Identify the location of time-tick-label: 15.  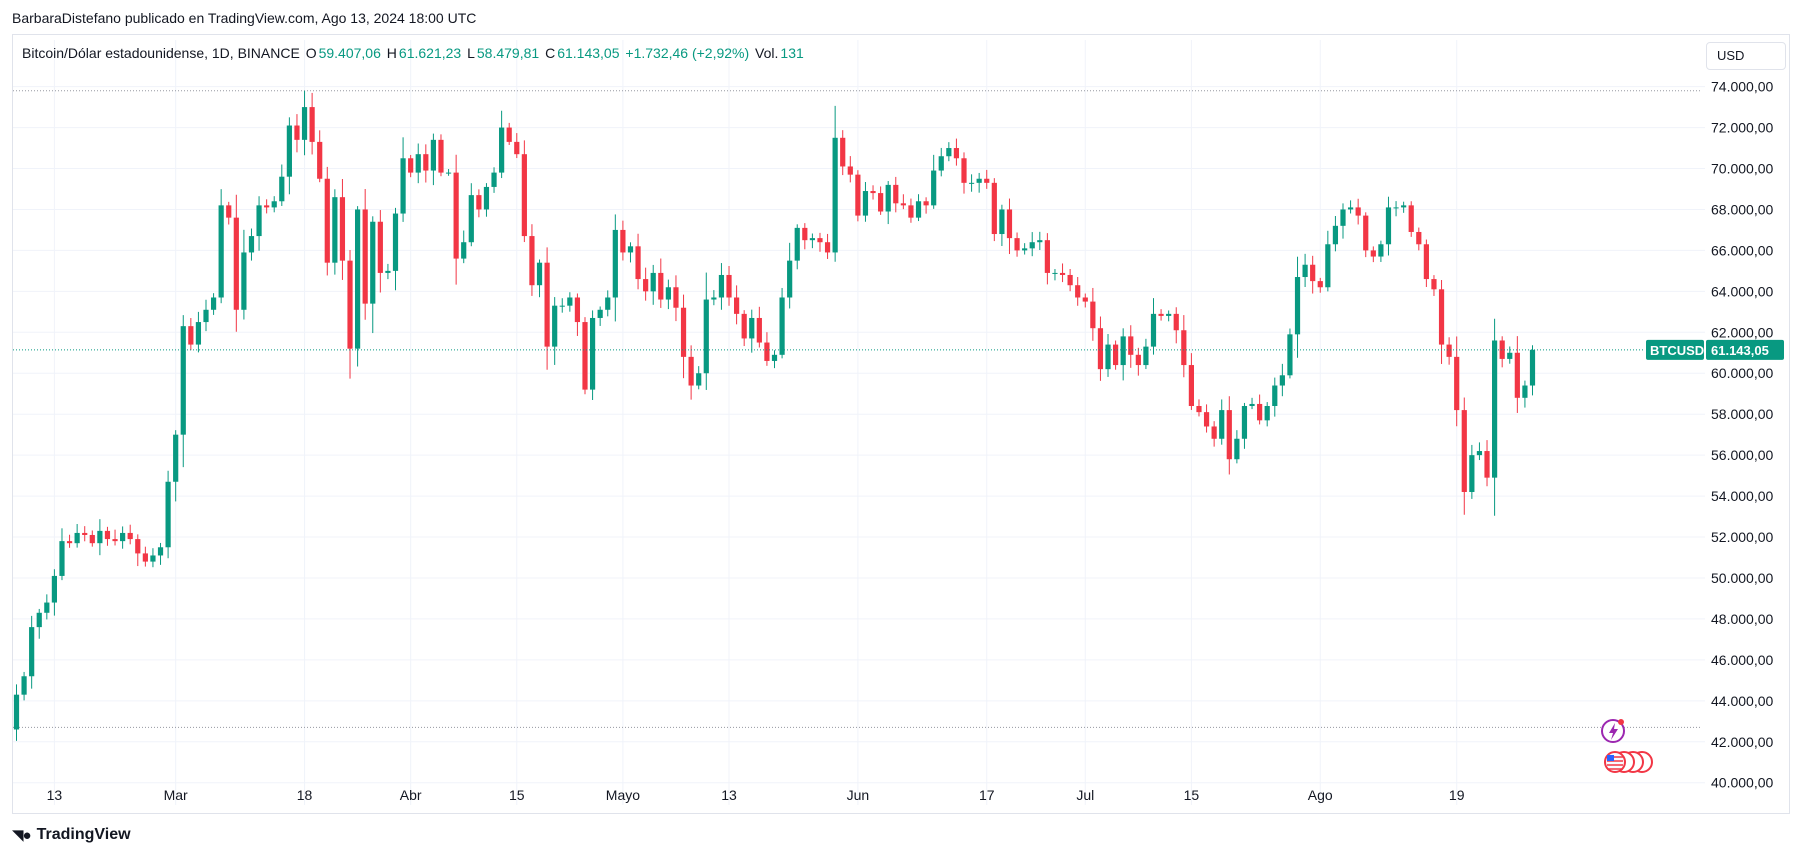
(517, 795).